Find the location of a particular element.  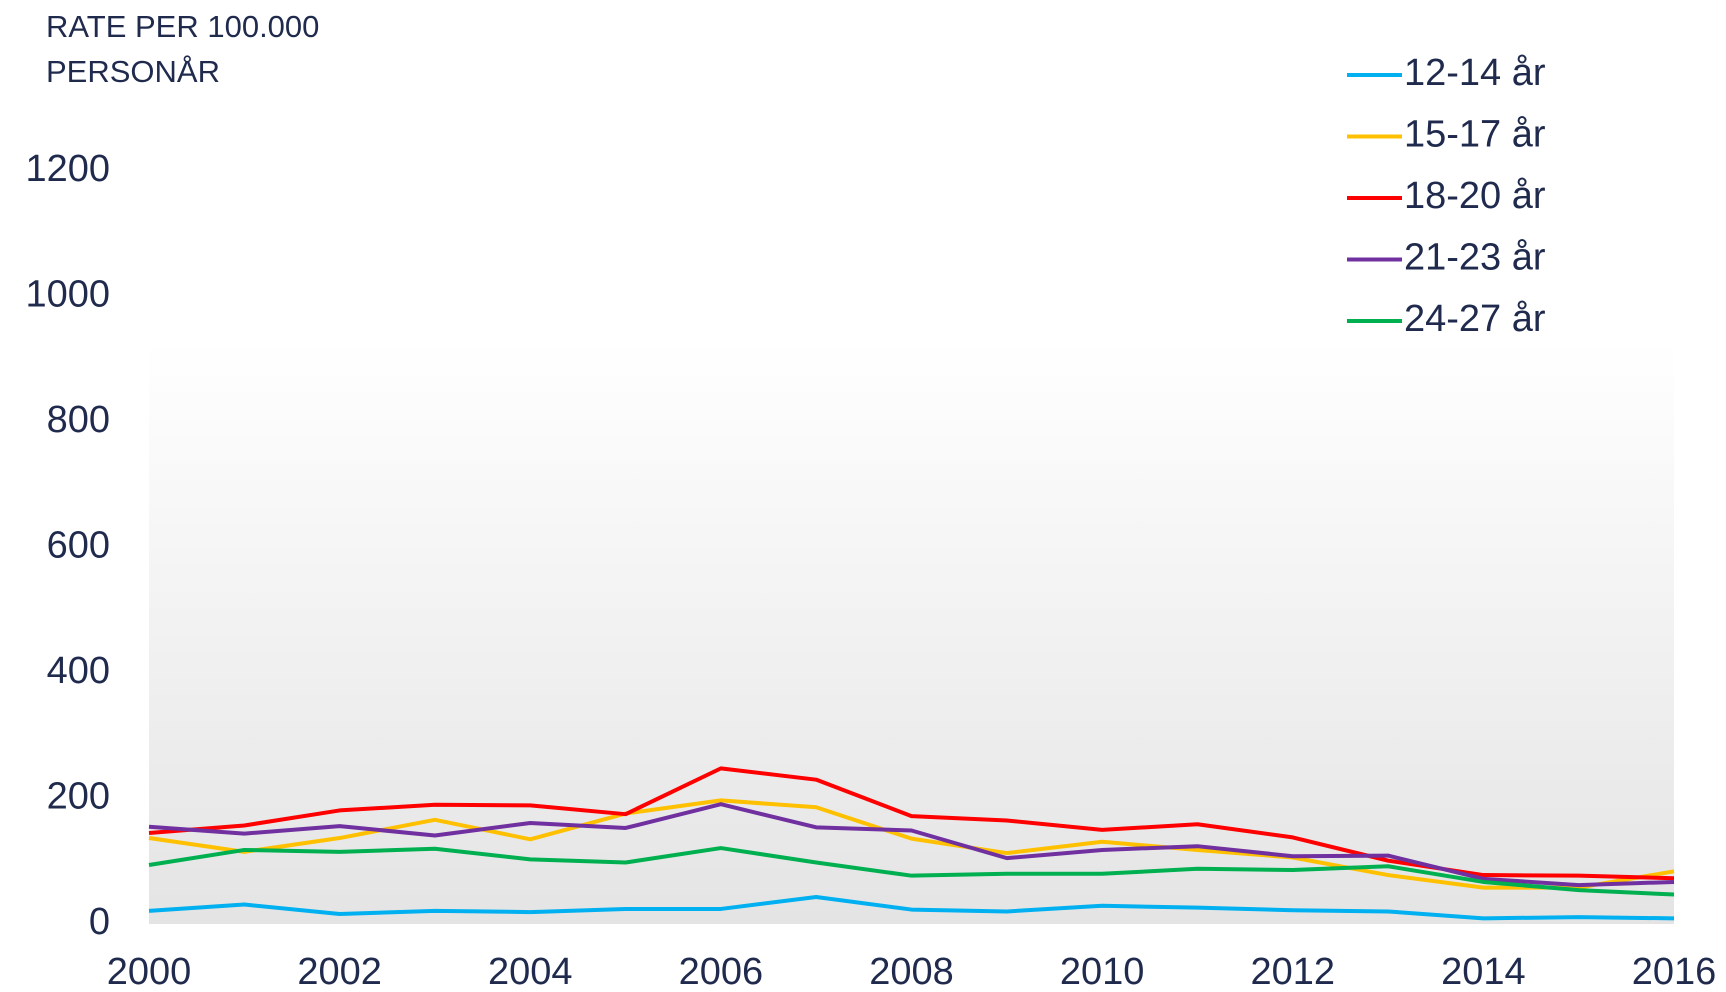

x-tick-label: 2004 is located at coordinates (530, 971).